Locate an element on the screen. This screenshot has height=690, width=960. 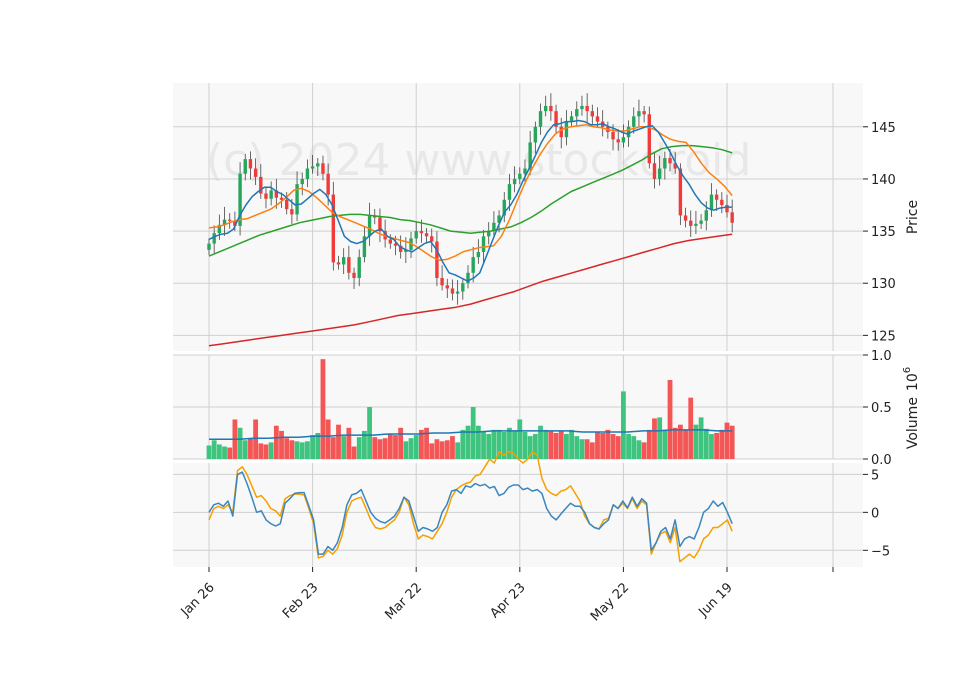
macd-panel-background is located at coordinates (518, 515).